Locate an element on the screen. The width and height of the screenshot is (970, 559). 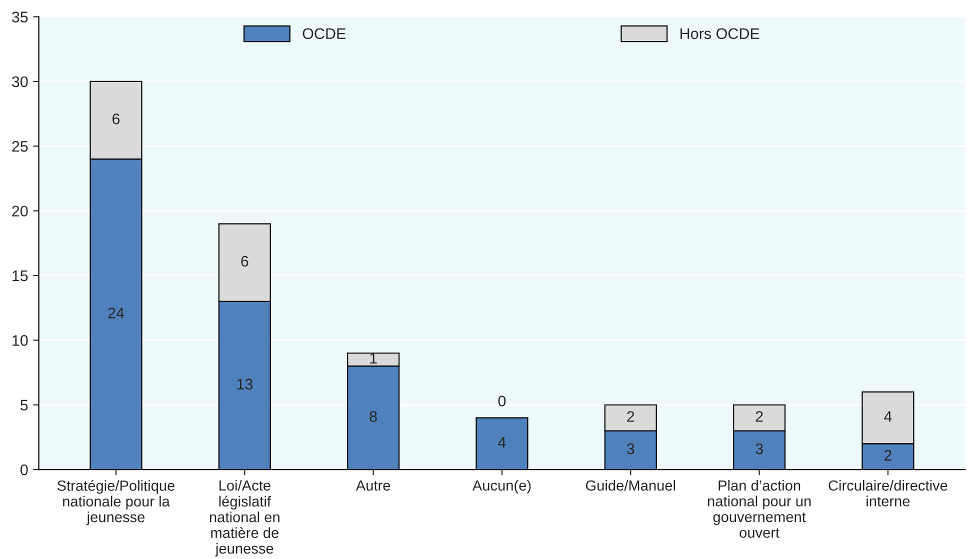
x-tick-label: Plan d’action national pour un gouvernement ouvert is located at coordinates (759, 509).